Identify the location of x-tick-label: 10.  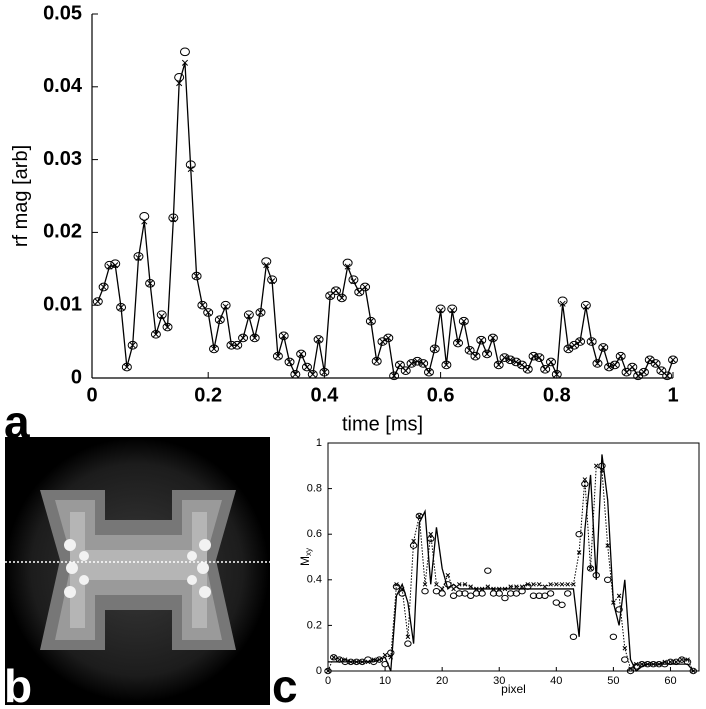
(385, 681).